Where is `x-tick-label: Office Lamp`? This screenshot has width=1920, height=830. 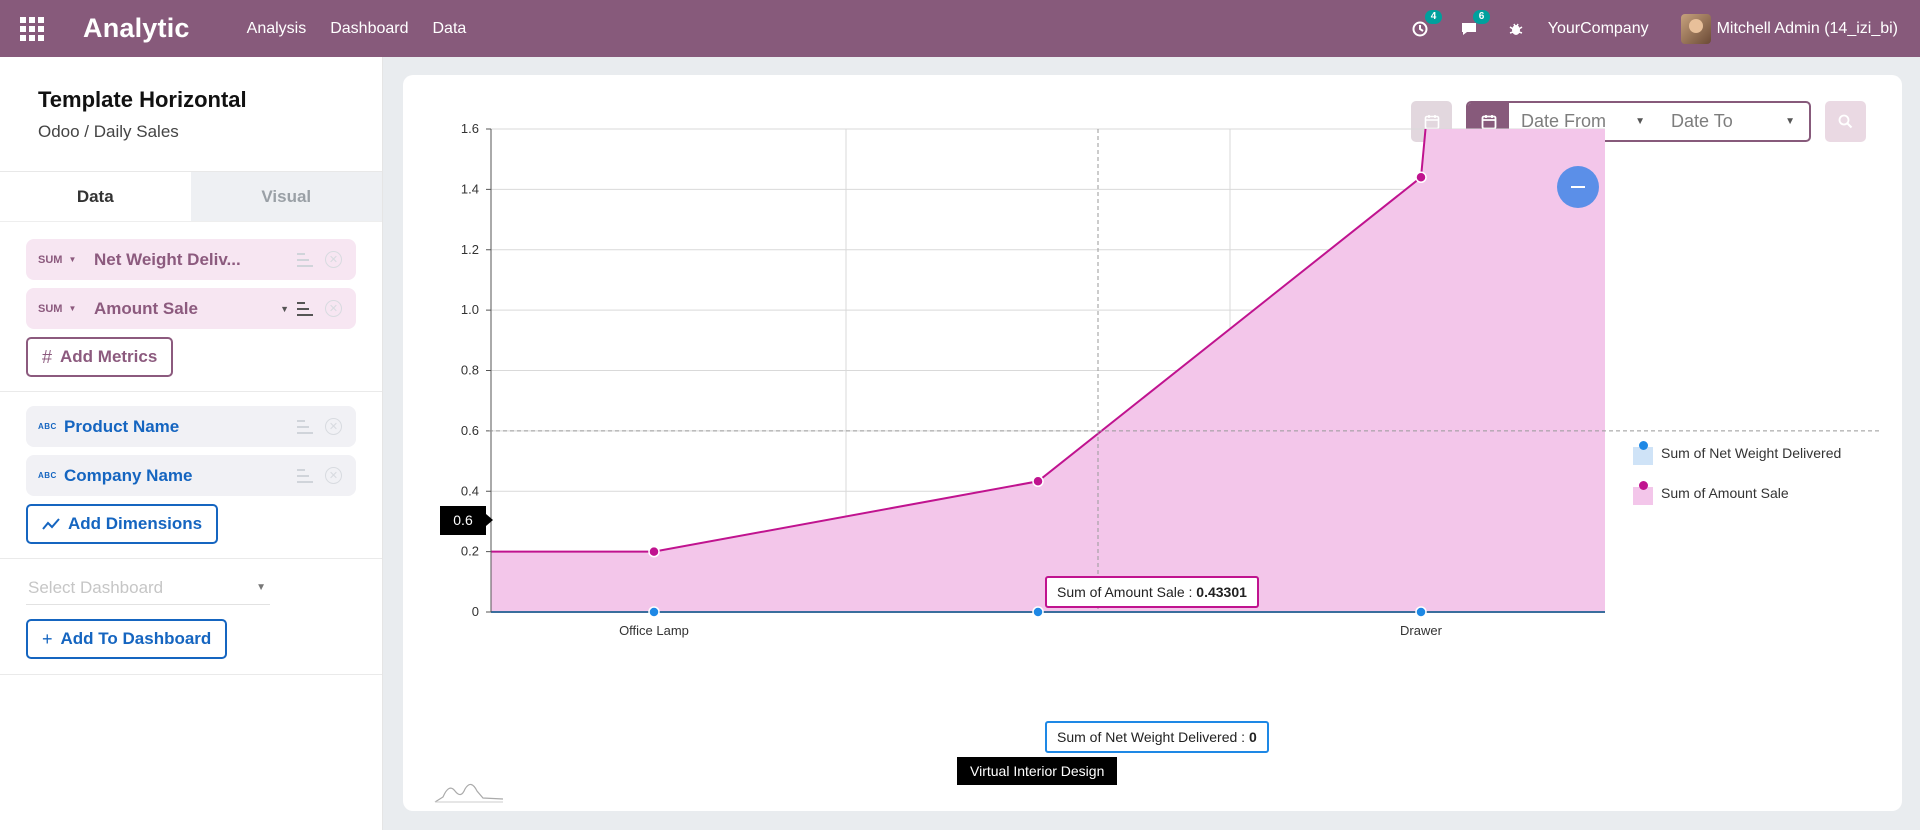 x-tick-label: Office Lamp is located at coordinates (654, 630).